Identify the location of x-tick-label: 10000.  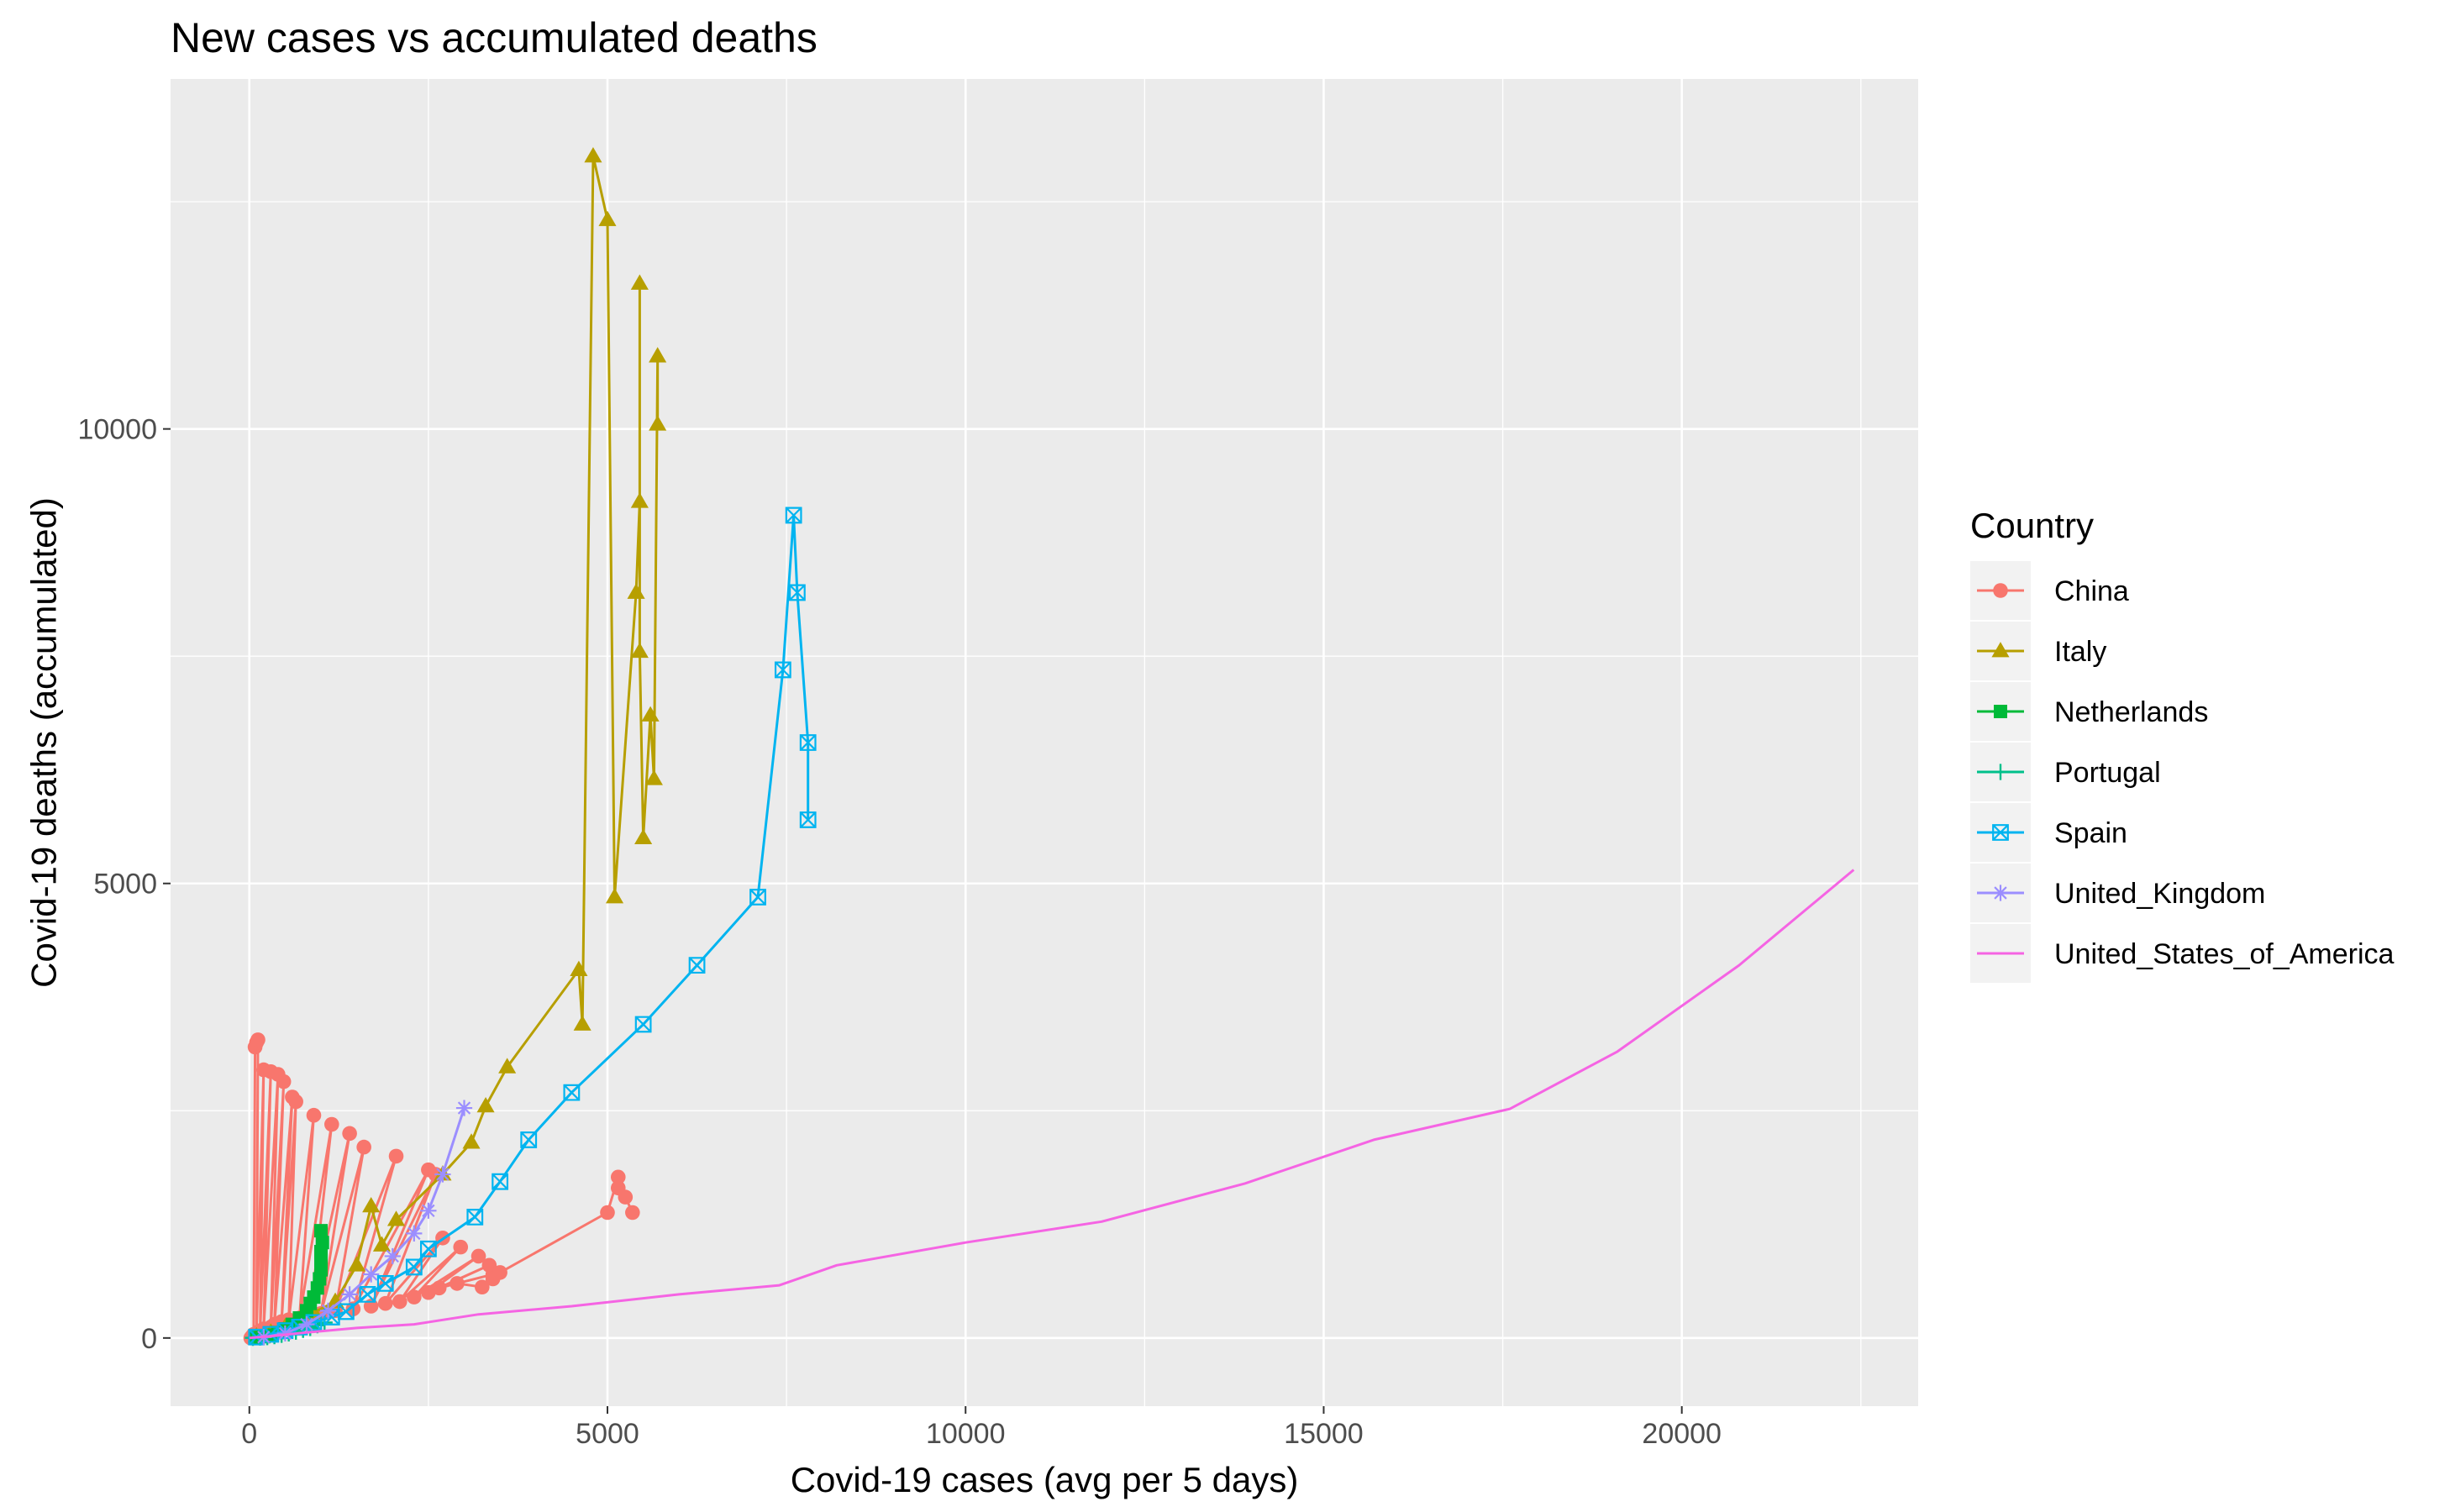
(966, 1434).